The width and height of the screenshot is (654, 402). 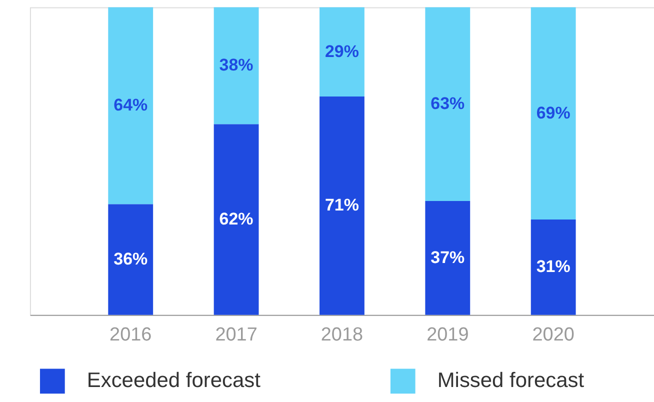 I want to click on data-label: 29%, so click(x=341, y=51).